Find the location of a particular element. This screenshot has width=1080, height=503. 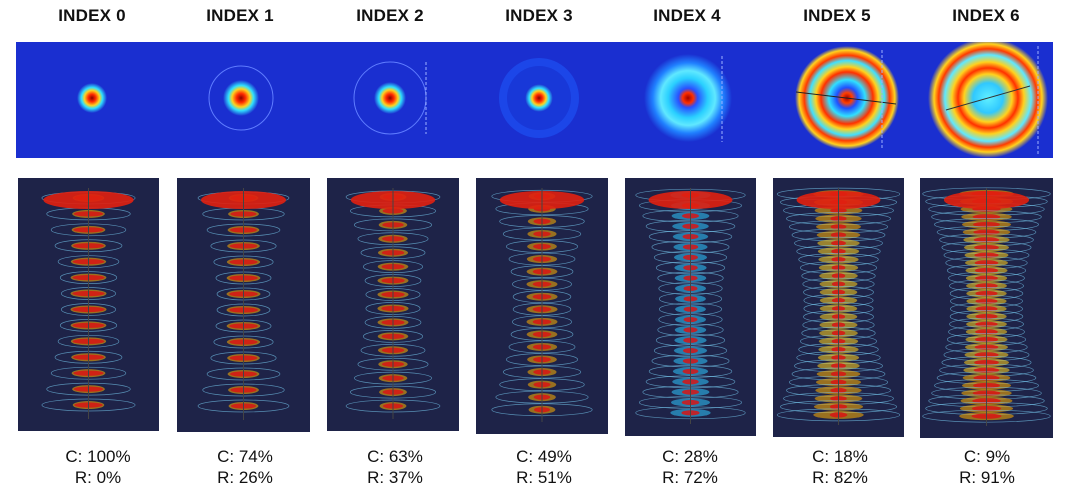

index-header-3: INDEX 3 is located at coordinates (539, 15).